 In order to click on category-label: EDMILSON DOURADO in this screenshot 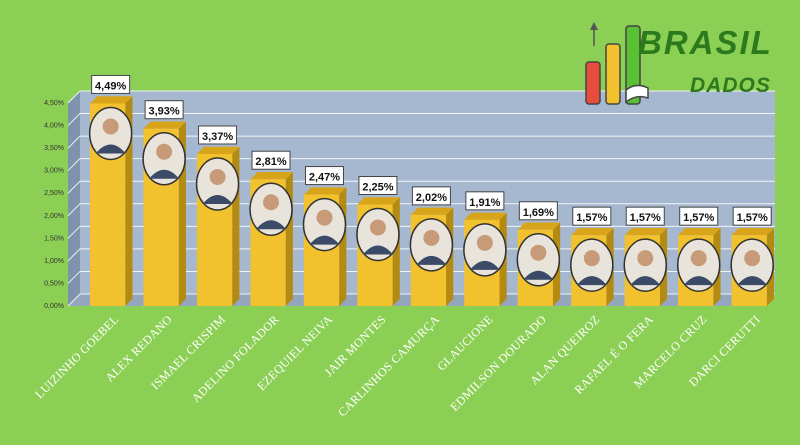, I will do `click(498, 363)`.